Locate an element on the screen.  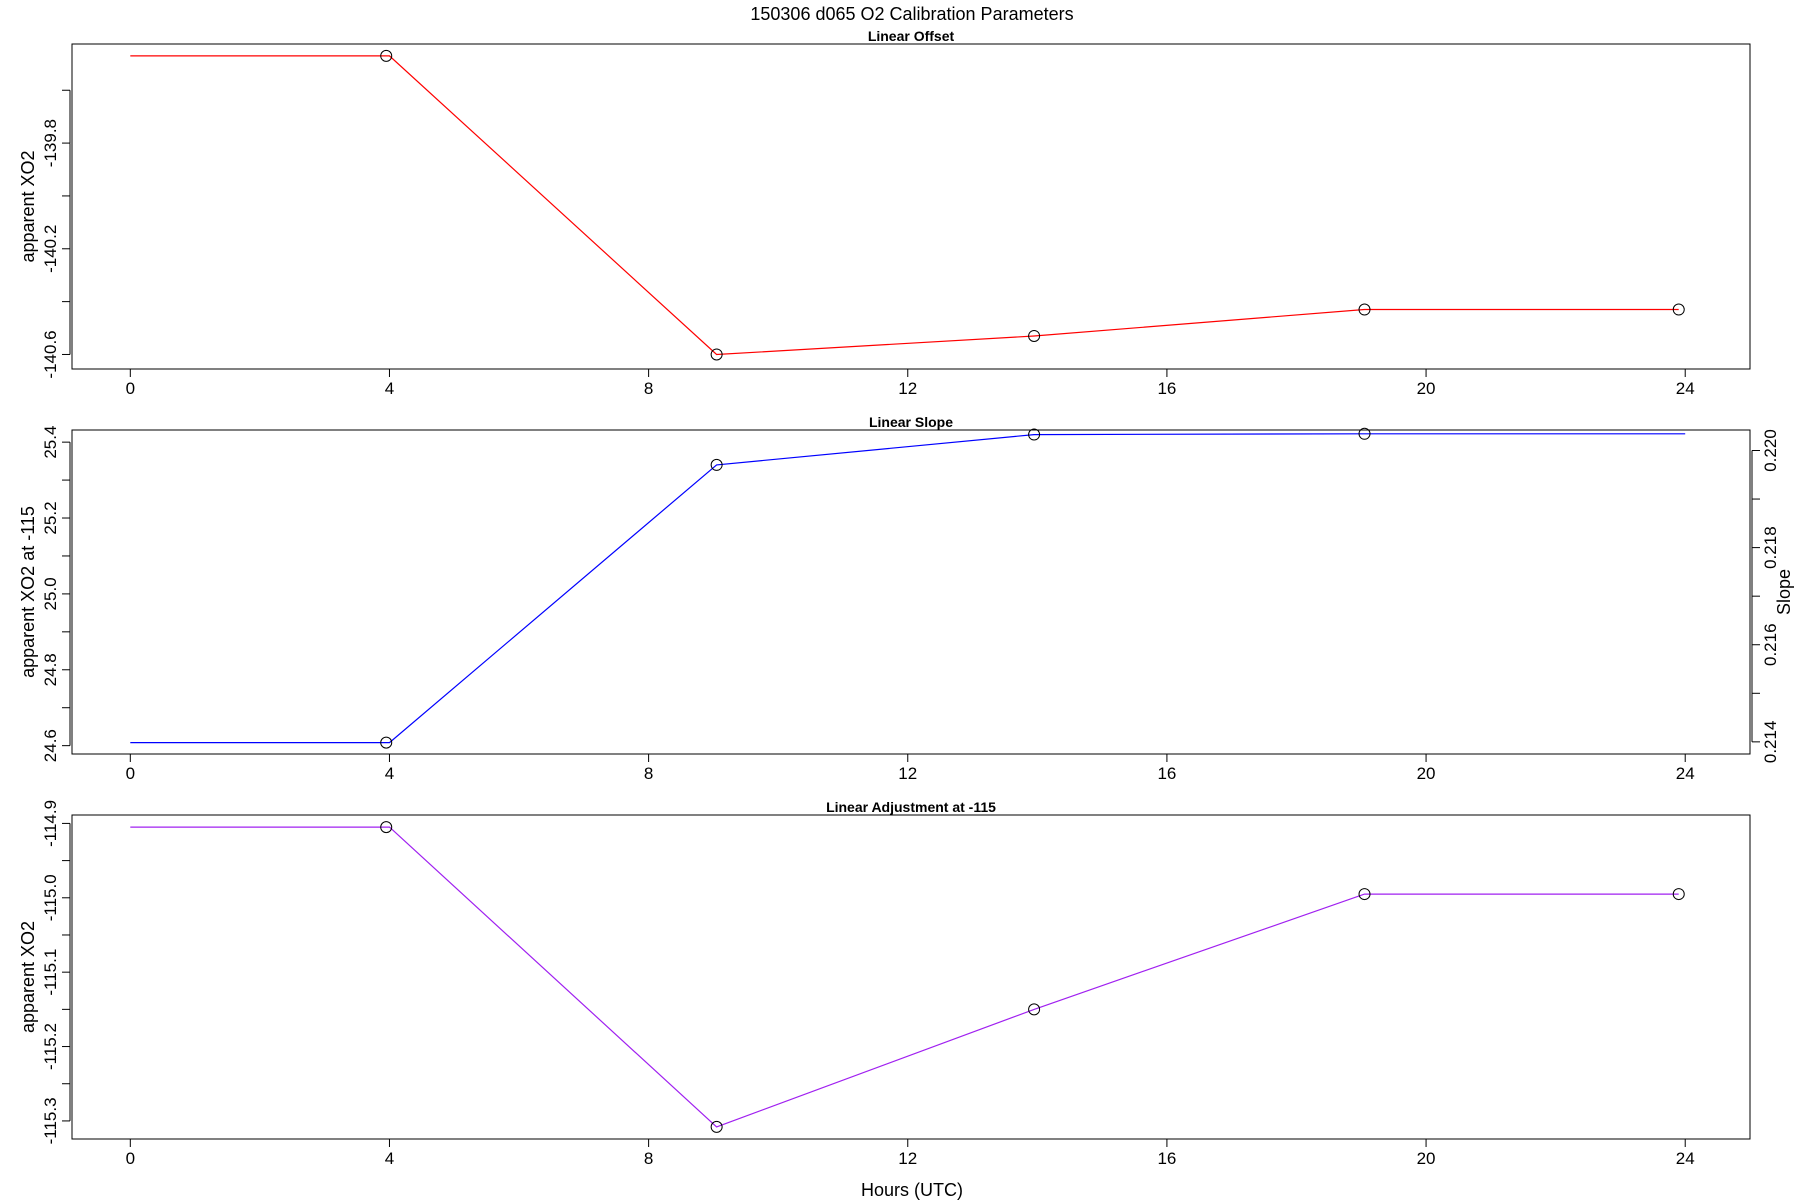
y2-tick-label: 0.214 is located at coordinates (1770, 742).